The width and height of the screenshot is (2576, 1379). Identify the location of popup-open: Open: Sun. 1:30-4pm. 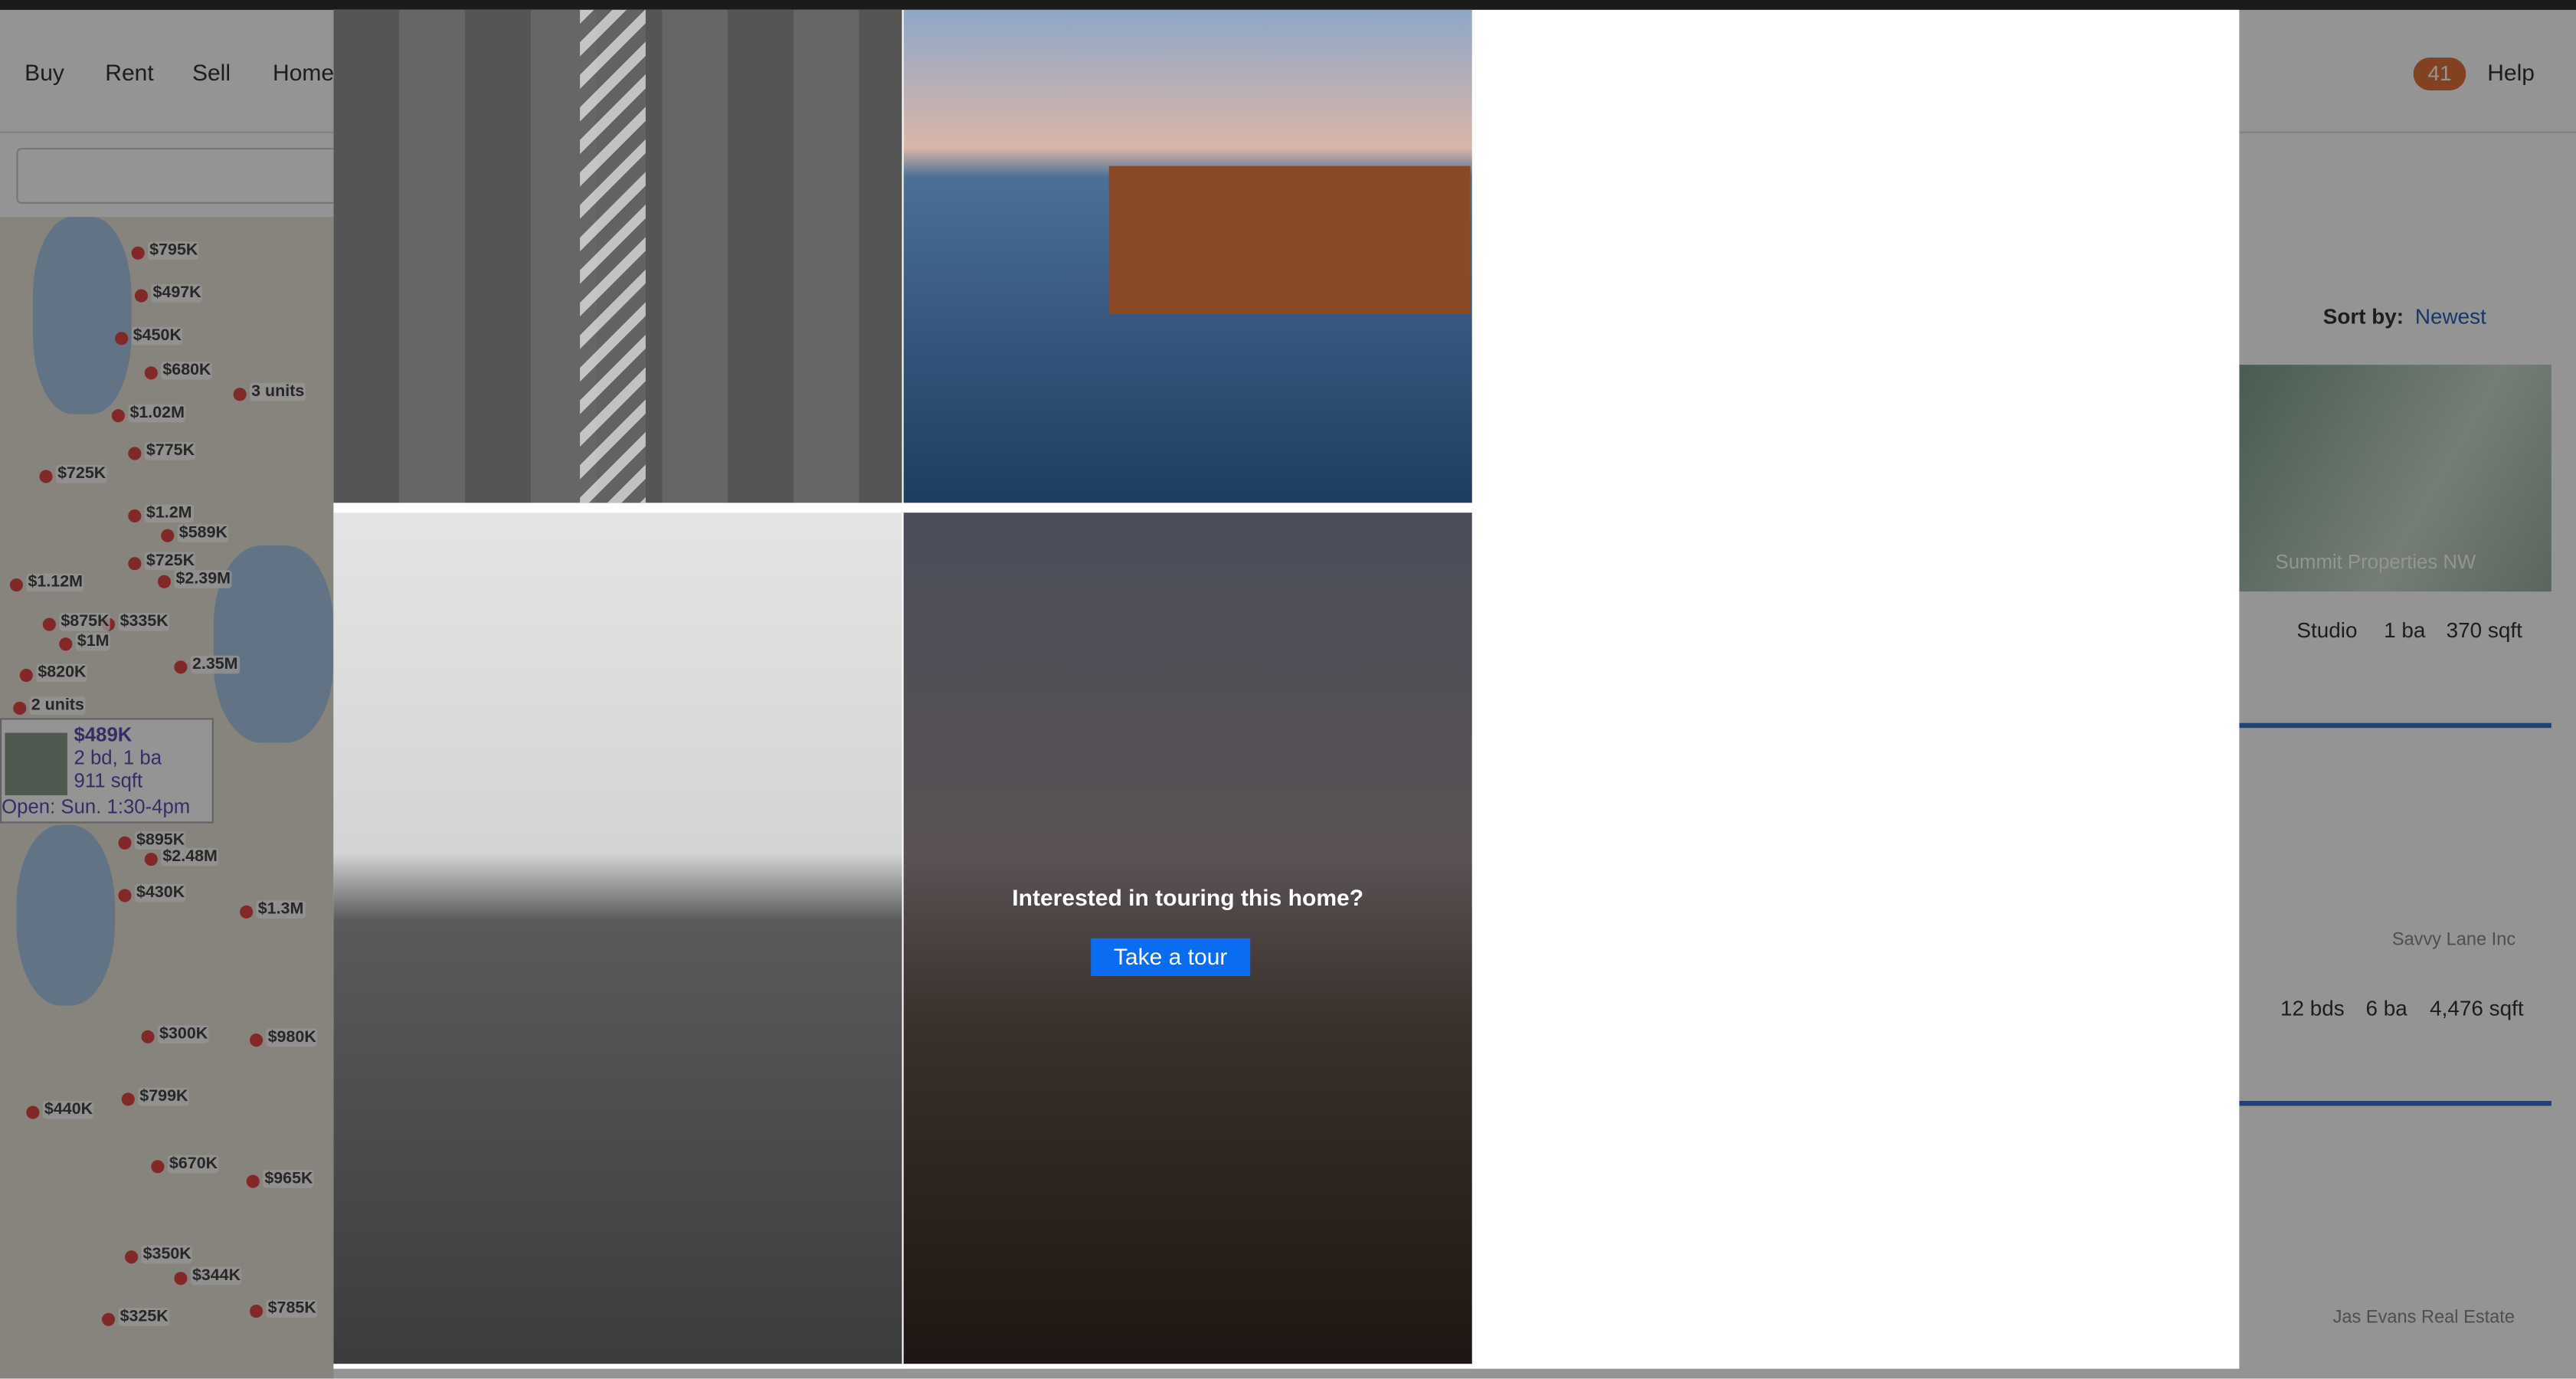
(96, 807).